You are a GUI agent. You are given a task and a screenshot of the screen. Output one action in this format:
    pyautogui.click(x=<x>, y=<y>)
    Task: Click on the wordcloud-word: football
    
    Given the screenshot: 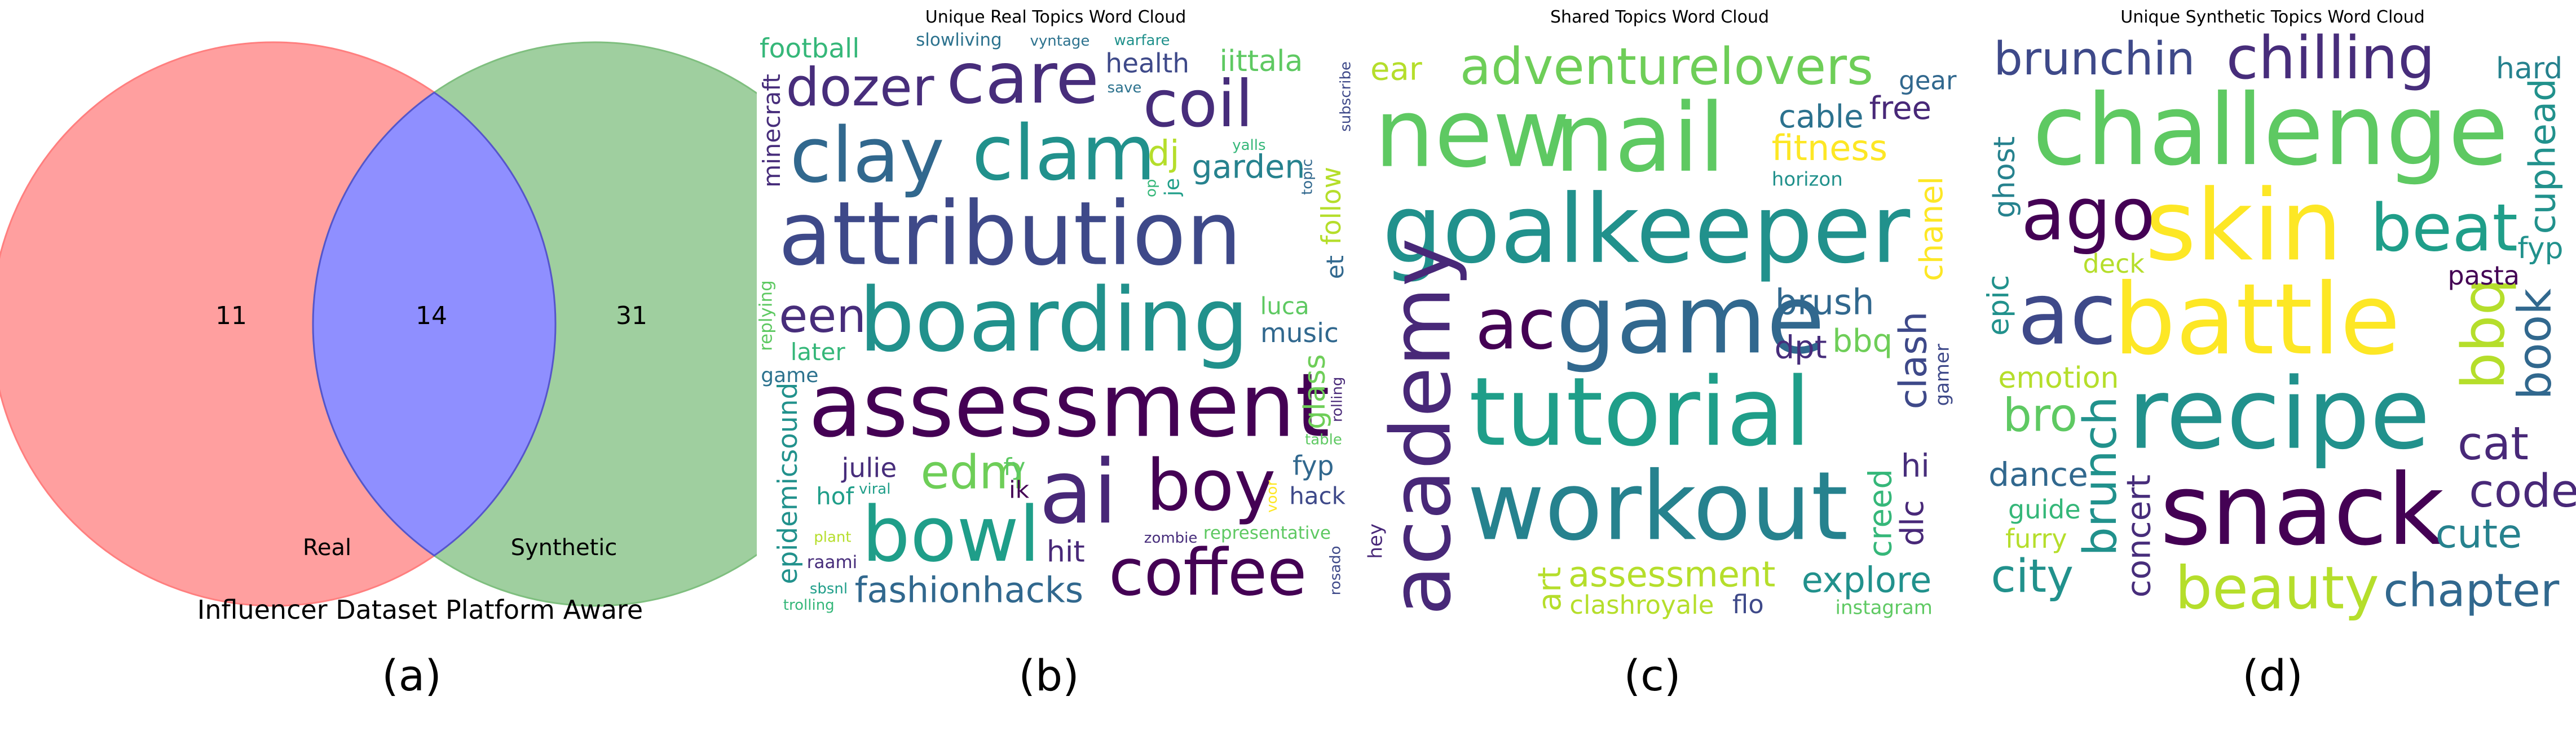 What is the action you would take?
    pyautogui.click(x=809, y=49)
    